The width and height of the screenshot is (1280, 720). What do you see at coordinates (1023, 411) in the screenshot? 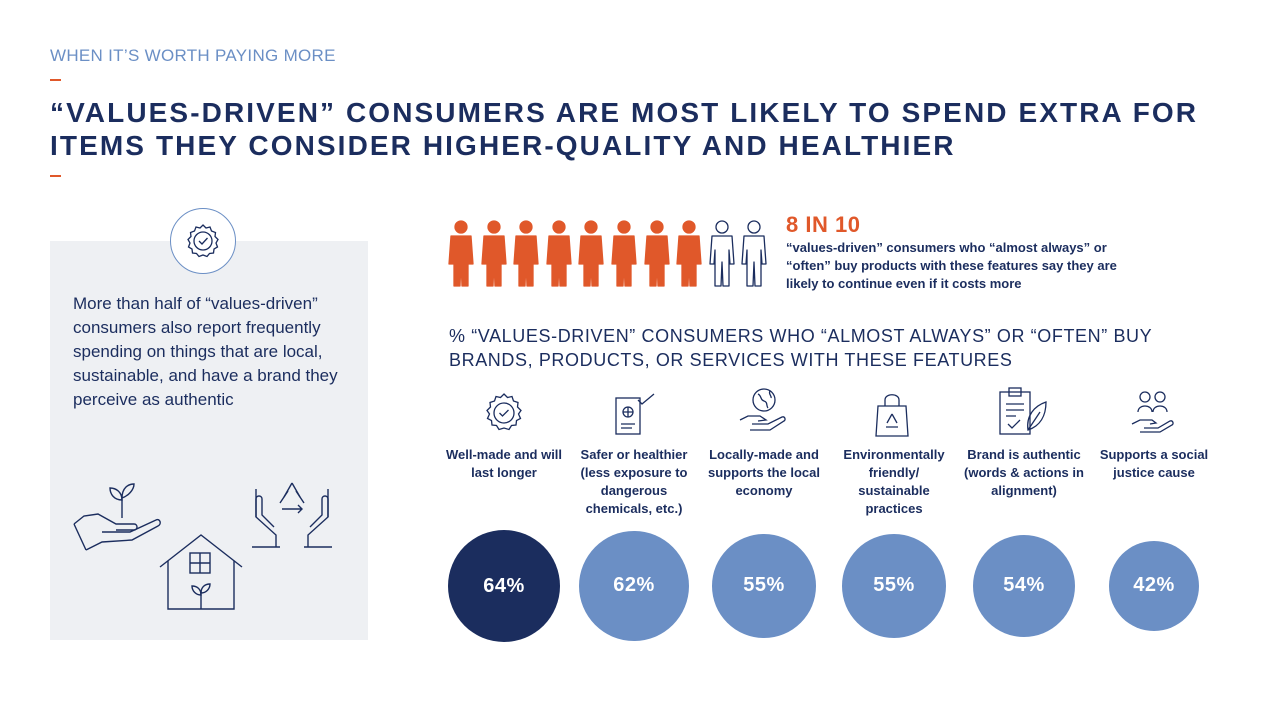
I see `clipboard-leaf-icon` at bounding box center [1023, 411].